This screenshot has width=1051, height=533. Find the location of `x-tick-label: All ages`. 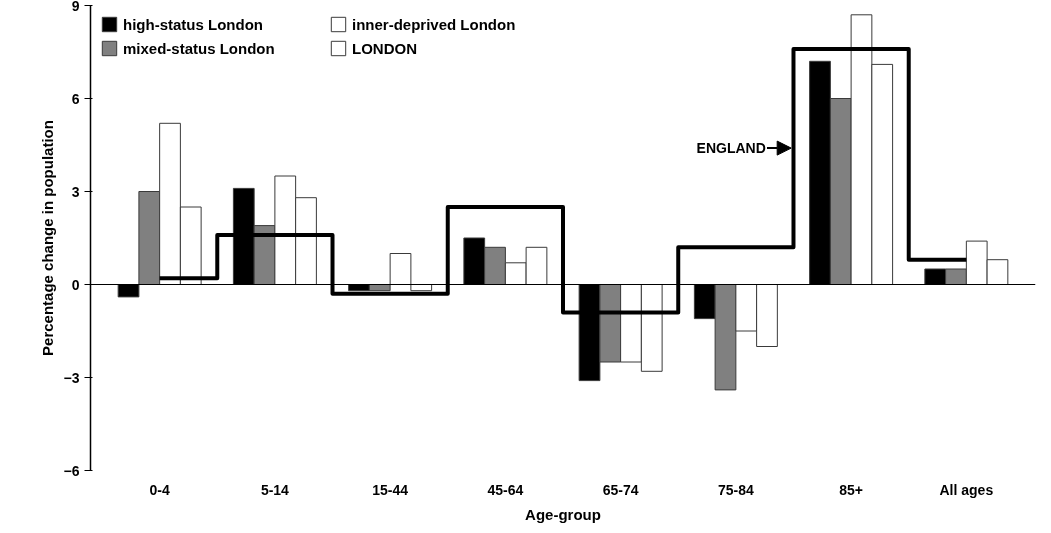

x-tick-label: All ages is located at coordinates (966, 489).